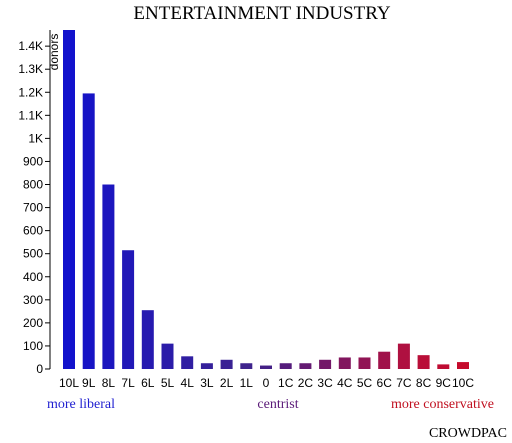 This screenshot has width=512, height=443. Describe the element at coordinates (423, 362) in the screenshot. I see `bar-8C` at that location.